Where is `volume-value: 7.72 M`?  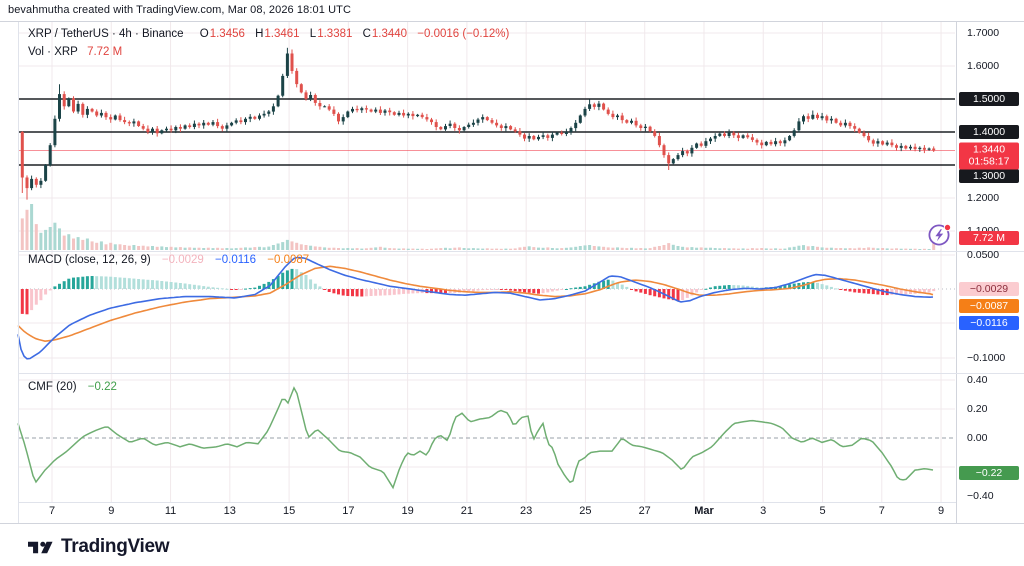 volume-value: 7.72 M is located at coordinates (105, 52).